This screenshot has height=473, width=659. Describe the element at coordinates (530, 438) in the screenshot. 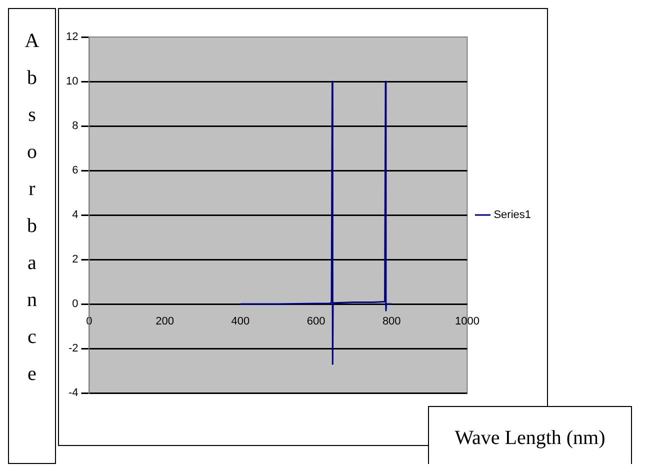

I see `x-axis-title: Wave Length (nm)` at that location.